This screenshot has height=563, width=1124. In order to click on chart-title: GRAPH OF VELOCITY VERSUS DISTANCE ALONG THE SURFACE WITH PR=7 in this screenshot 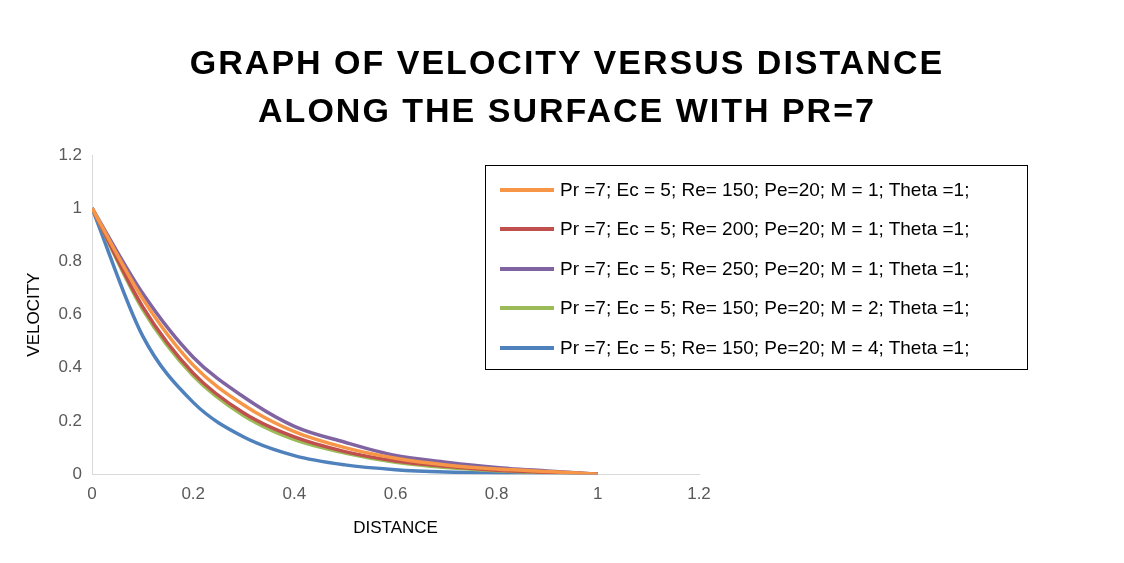, I will do `click(567, 86)`.